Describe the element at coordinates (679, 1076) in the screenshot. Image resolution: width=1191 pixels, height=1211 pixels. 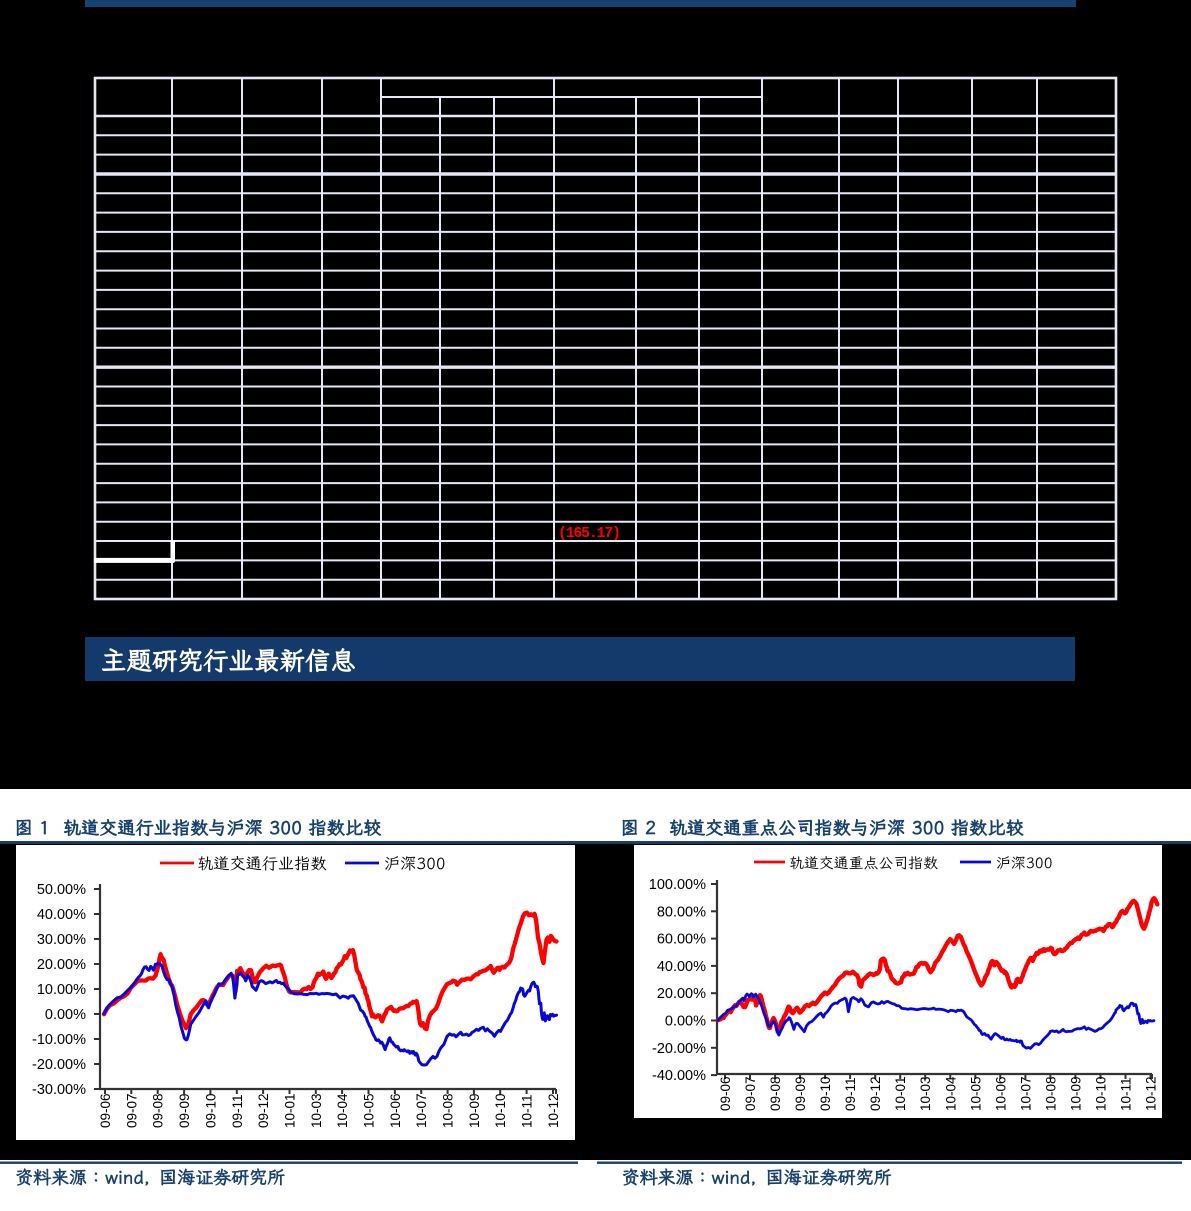
I see `svg-text: -40.00%` at that location.